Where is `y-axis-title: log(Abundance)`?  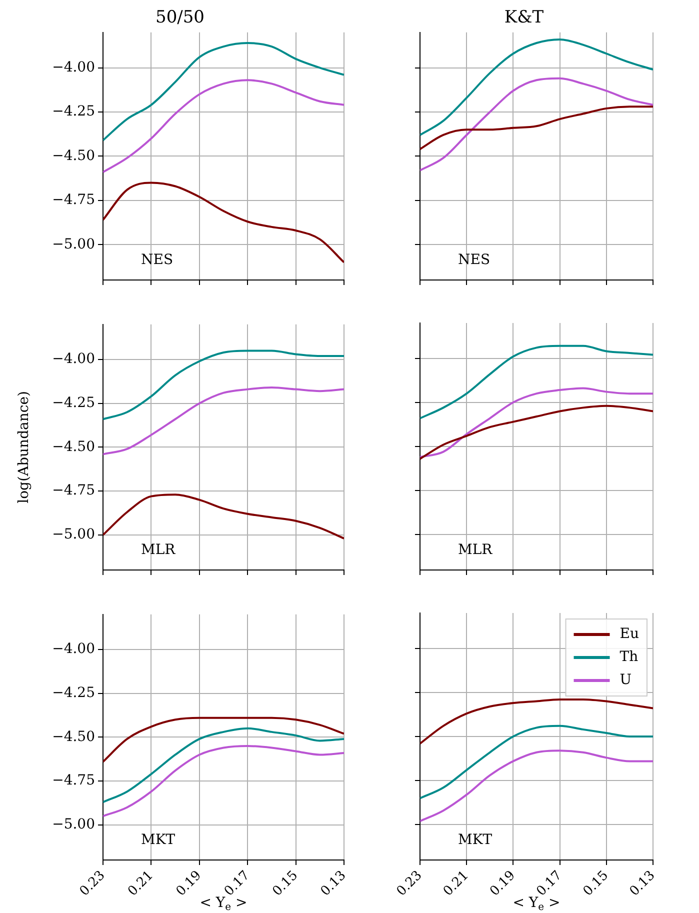
y-axis-title: log(Abundance) is located at coordinates (24, 447).